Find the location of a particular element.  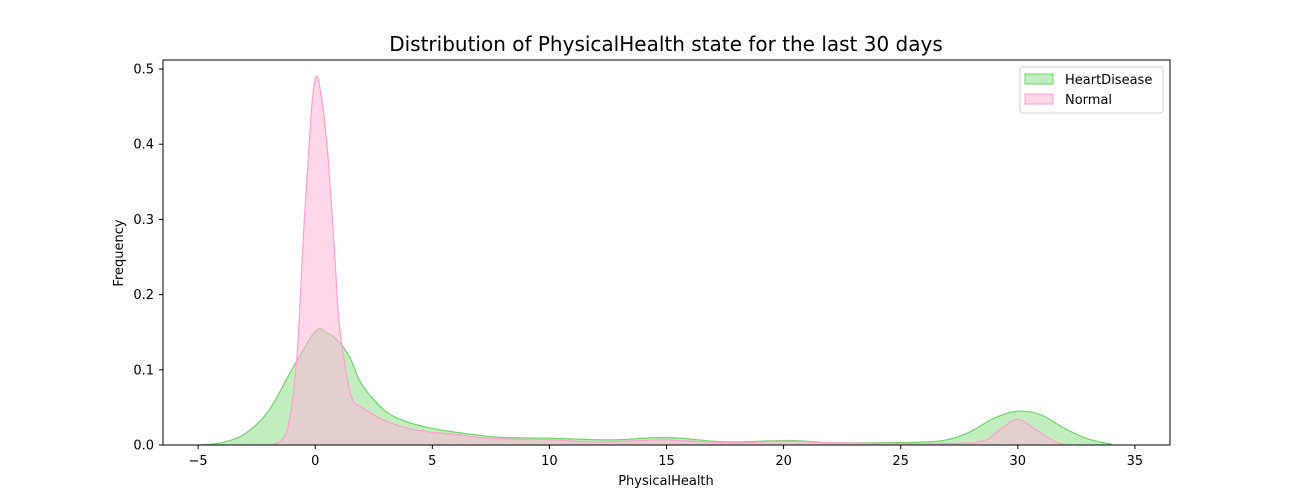

y-tick-label: 0.4 is located at coordinates (143, 145).